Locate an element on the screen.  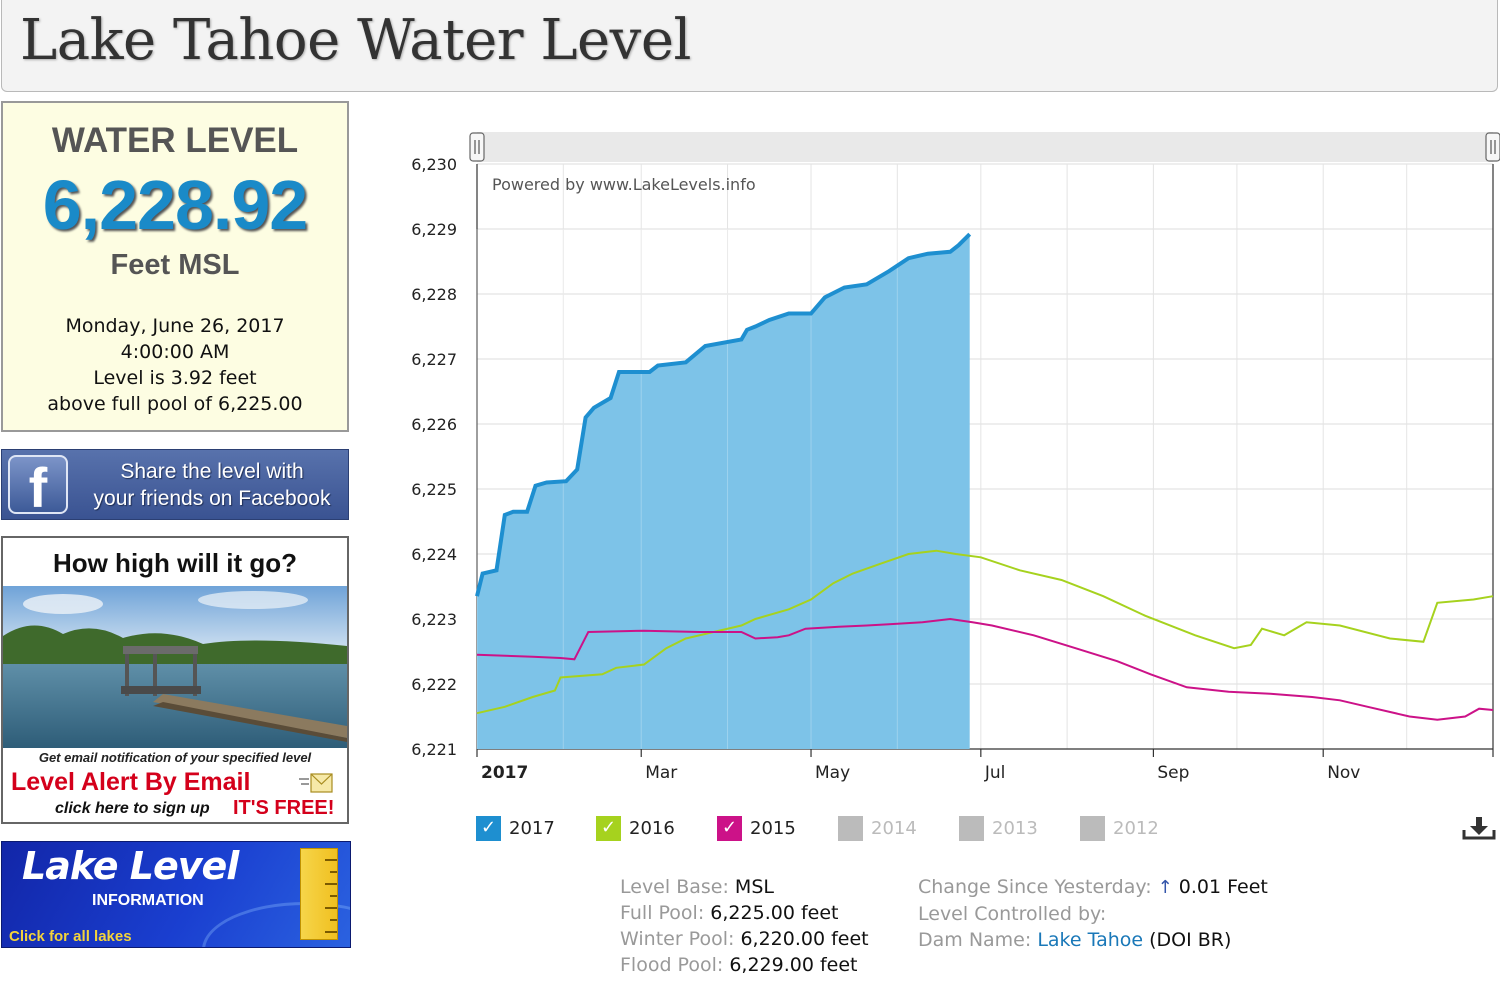
y-tick-label: 6,223 is located at coordinates (434, 619).